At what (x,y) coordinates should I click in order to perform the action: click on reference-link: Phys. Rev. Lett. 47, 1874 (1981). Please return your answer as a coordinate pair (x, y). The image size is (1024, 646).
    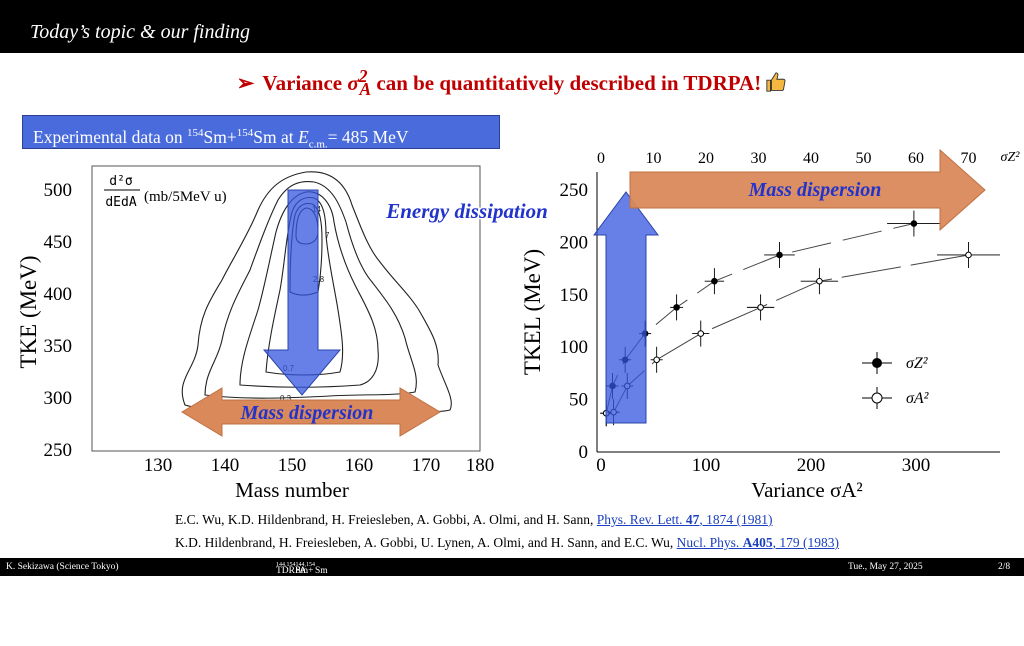
    Looking at the image, I should click on (684, 519).